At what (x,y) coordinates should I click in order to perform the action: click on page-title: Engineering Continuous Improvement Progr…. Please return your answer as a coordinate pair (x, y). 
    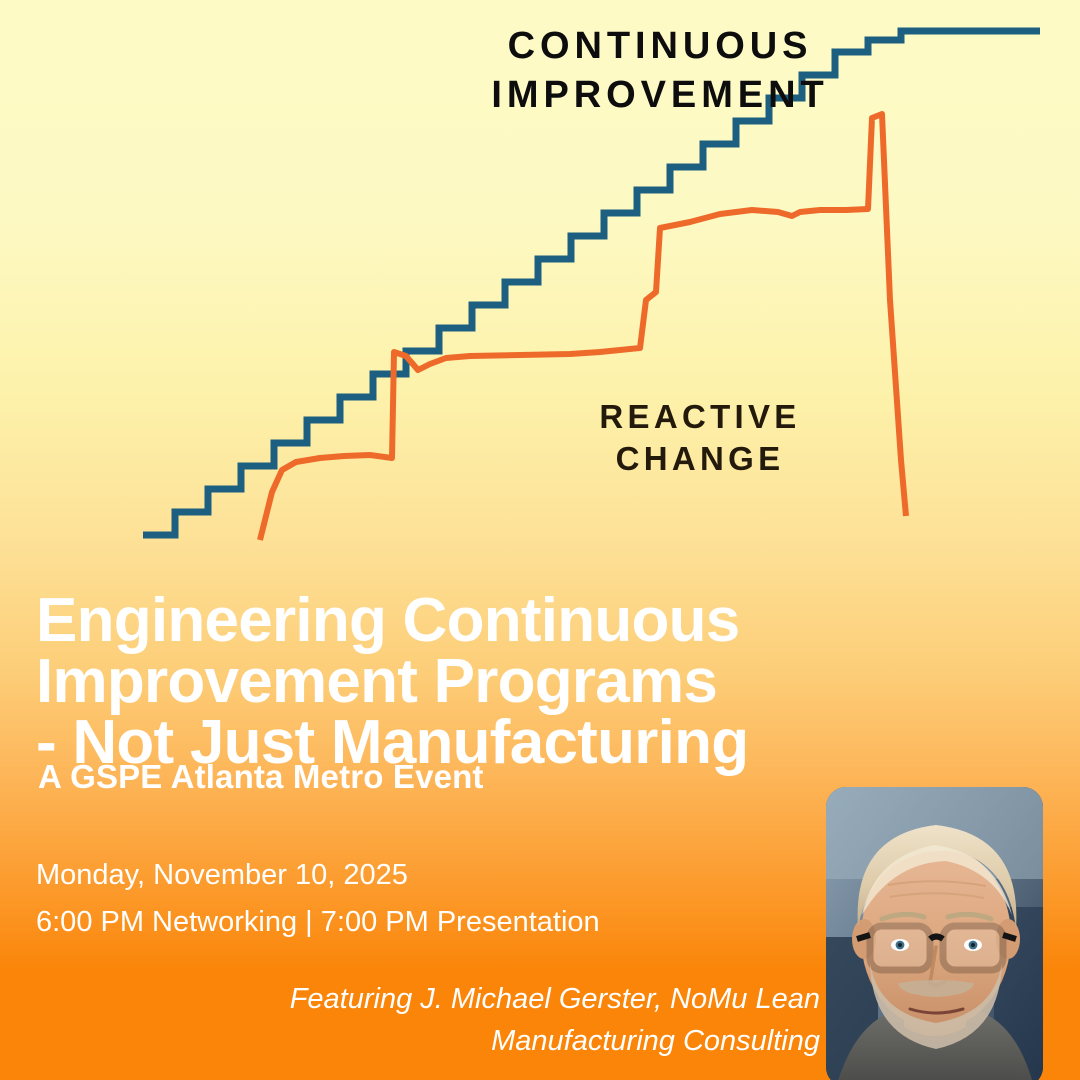
    Looking at the image, I should click on (476, 681).